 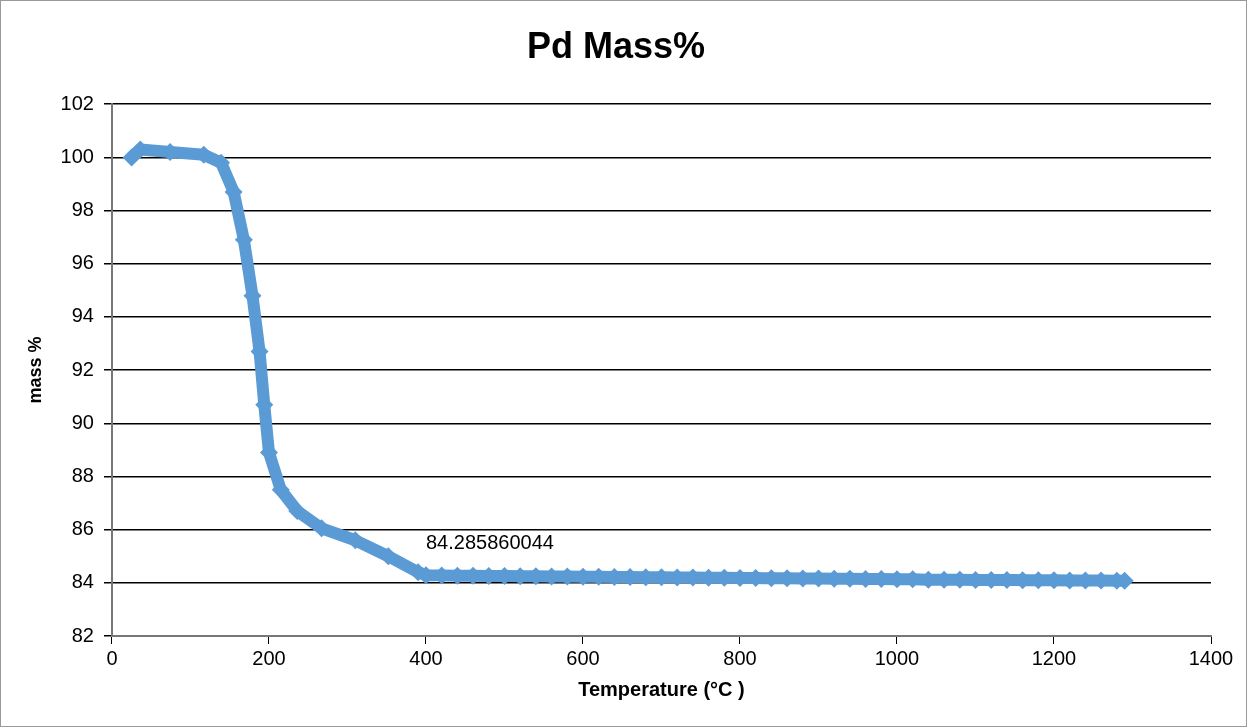 I want to click on x-axis-title: Temperature (°C ), so click(x=661, y=688).